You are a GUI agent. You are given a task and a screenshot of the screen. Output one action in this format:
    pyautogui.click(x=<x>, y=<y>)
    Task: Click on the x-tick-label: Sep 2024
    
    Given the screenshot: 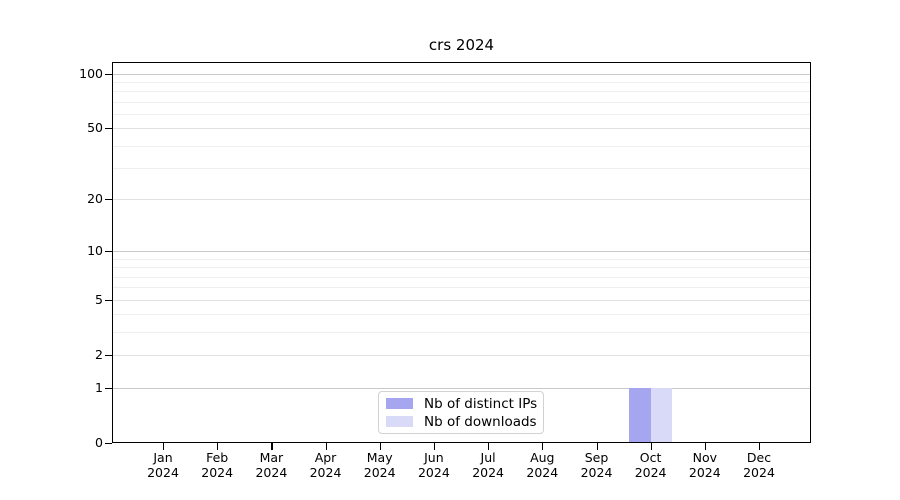 What is the action you would take?
    pyautogui.click(x=597, y=465)
    